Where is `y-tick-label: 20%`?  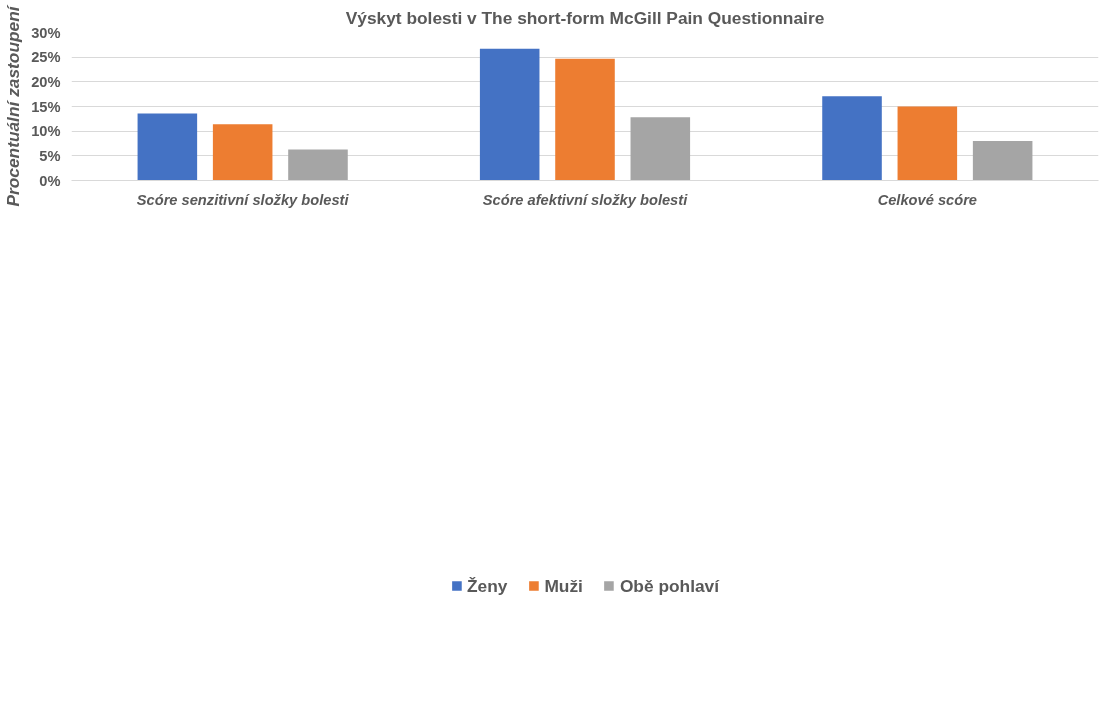 y-tick-label: 20% is located at coordinates (46, 81).